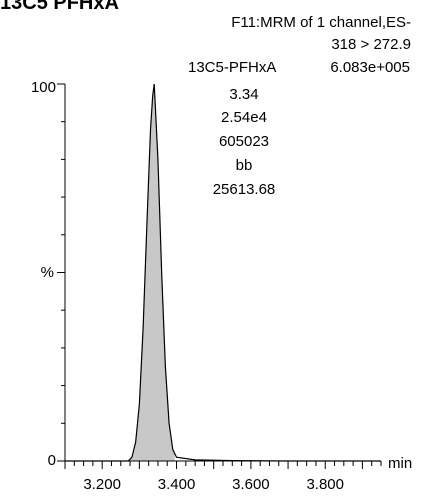 The height and width of the screenshot is (501, 427). Describe the element at coordinates (321, 22) in the screenshot. I see `header-line-channel: F11:MRM of 1 channel,ES-` at that location.